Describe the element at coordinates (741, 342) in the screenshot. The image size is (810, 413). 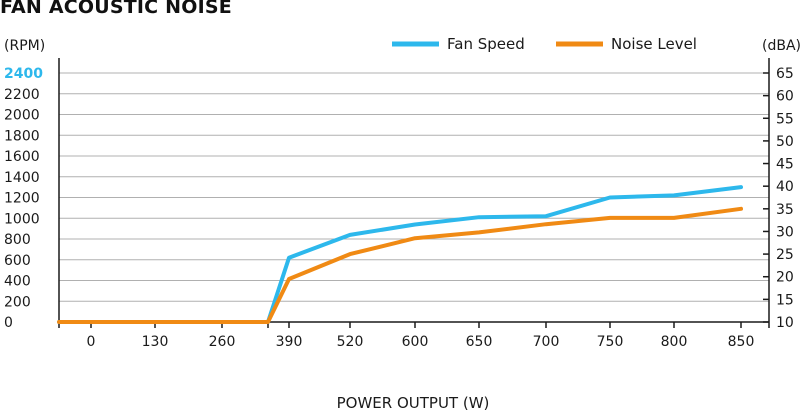
I see `x-tick-label: 850` at that location.